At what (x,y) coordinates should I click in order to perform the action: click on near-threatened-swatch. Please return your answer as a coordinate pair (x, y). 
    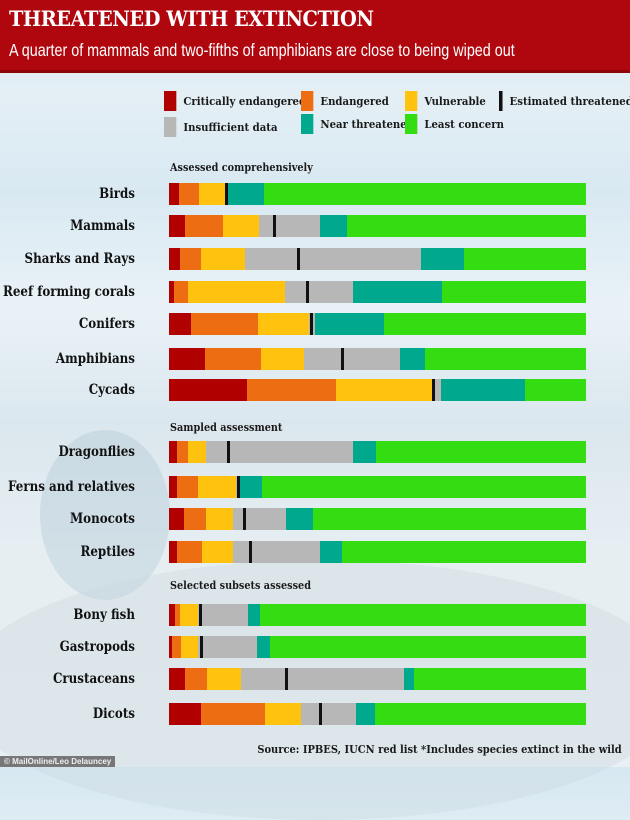
    Looking at the image, I should click on (307, 124).